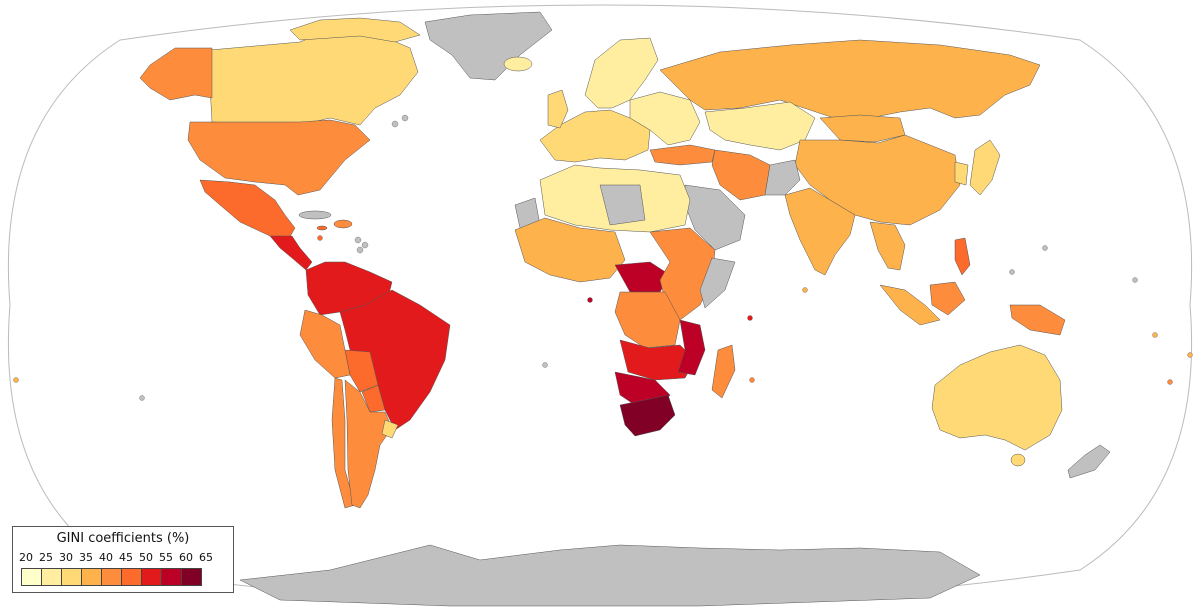 The image size is (1200, 609). I want to click on legend-tick: 25, so click(46, 557).